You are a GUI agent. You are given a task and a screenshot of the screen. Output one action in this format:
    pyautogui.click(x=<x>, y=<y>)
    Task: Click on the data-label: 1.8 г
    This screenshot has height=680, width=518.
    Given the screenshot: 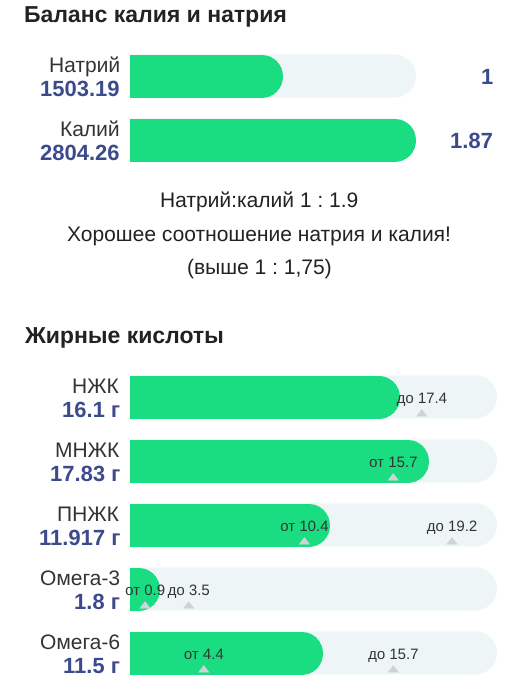 What is the action you would take?
    pyautogui.click(x=97, y=601)
    